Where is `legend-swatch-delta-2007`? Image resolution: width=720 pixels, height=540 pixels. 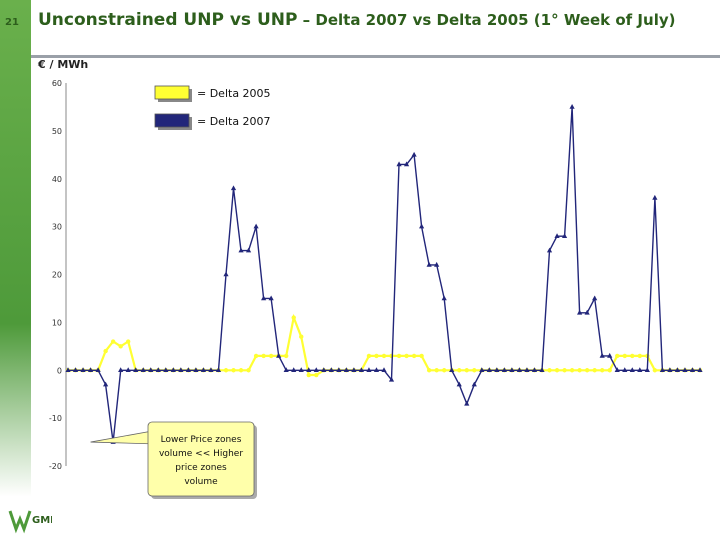 legend-swatch-delta-2007 is located at coordinates (172, 120).